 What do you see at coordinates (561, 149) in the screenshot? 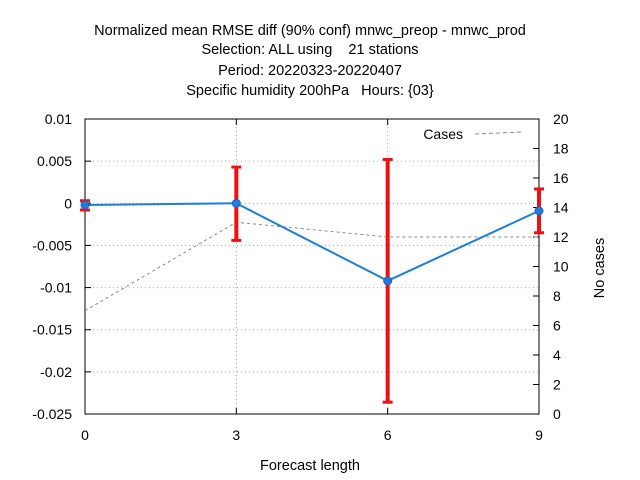
I see `y2-tick-label: 18` at bounding box center [561, 149].